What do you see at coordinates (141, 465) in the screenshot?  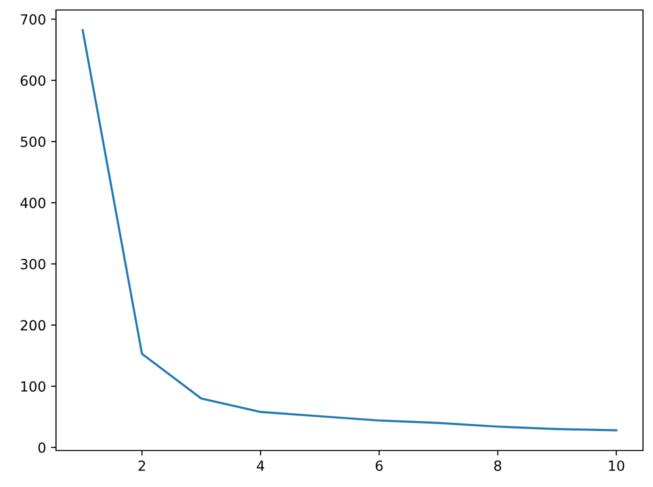 I see `x-tick-label: 2` at bounding box center [141, 465].